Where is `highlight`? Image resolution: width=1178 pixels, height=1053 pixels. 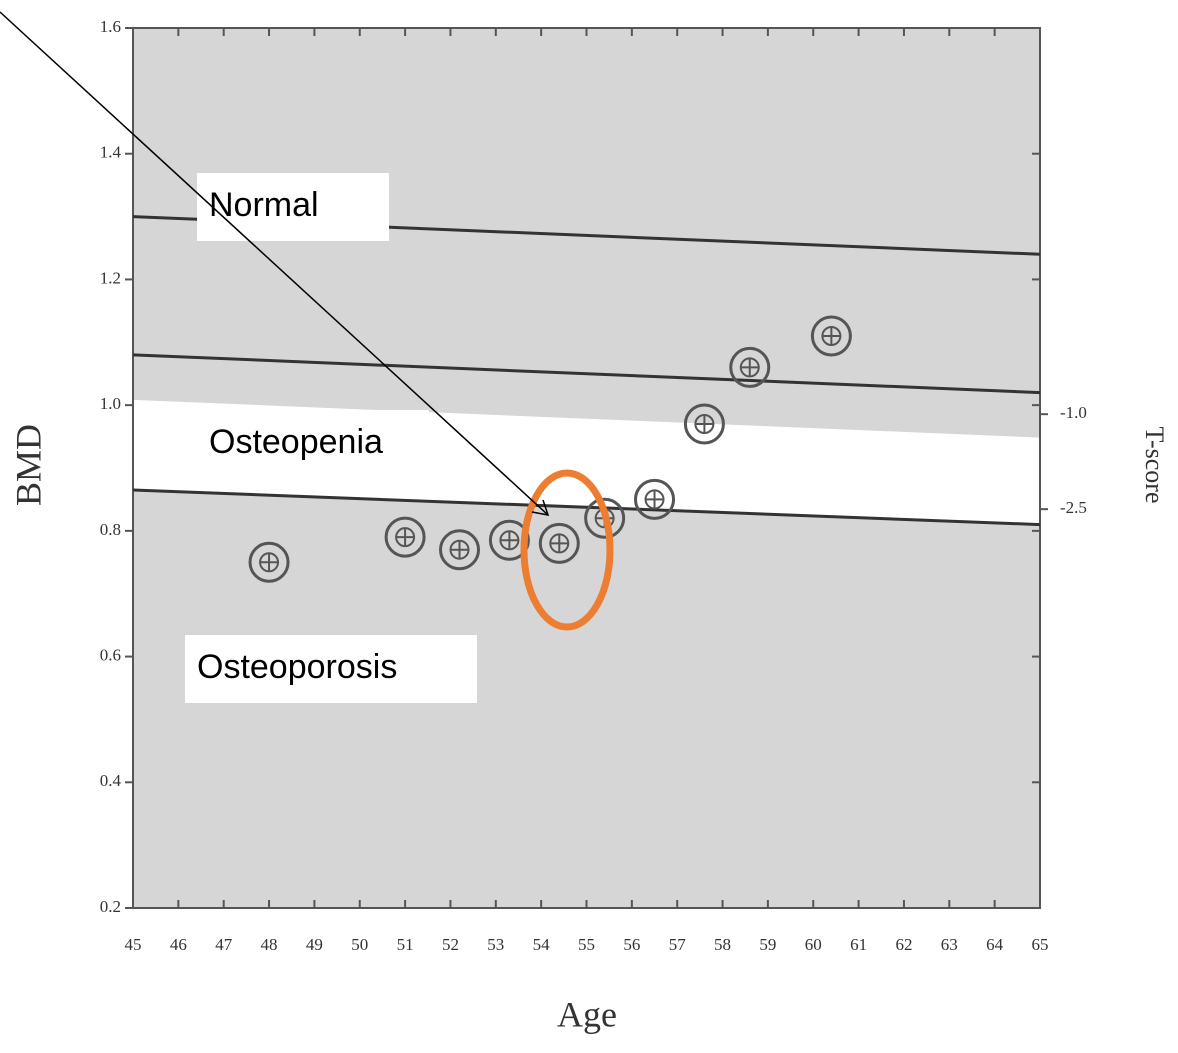 highlight is located at coordinates (567, 550).